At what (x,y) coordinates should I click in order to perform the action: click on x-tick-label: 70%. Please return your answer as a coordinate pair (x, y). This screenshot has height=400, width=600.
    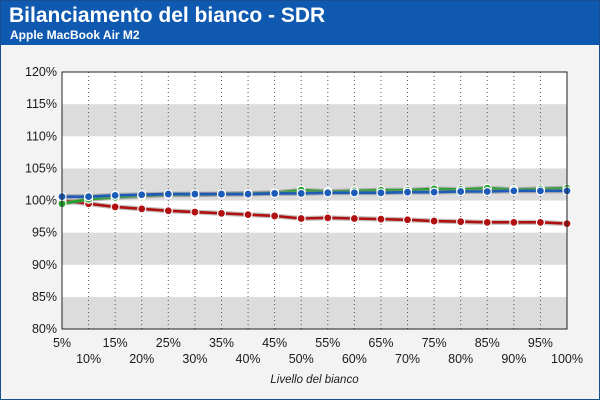
    Looking at the image, I should click on (407, 359).